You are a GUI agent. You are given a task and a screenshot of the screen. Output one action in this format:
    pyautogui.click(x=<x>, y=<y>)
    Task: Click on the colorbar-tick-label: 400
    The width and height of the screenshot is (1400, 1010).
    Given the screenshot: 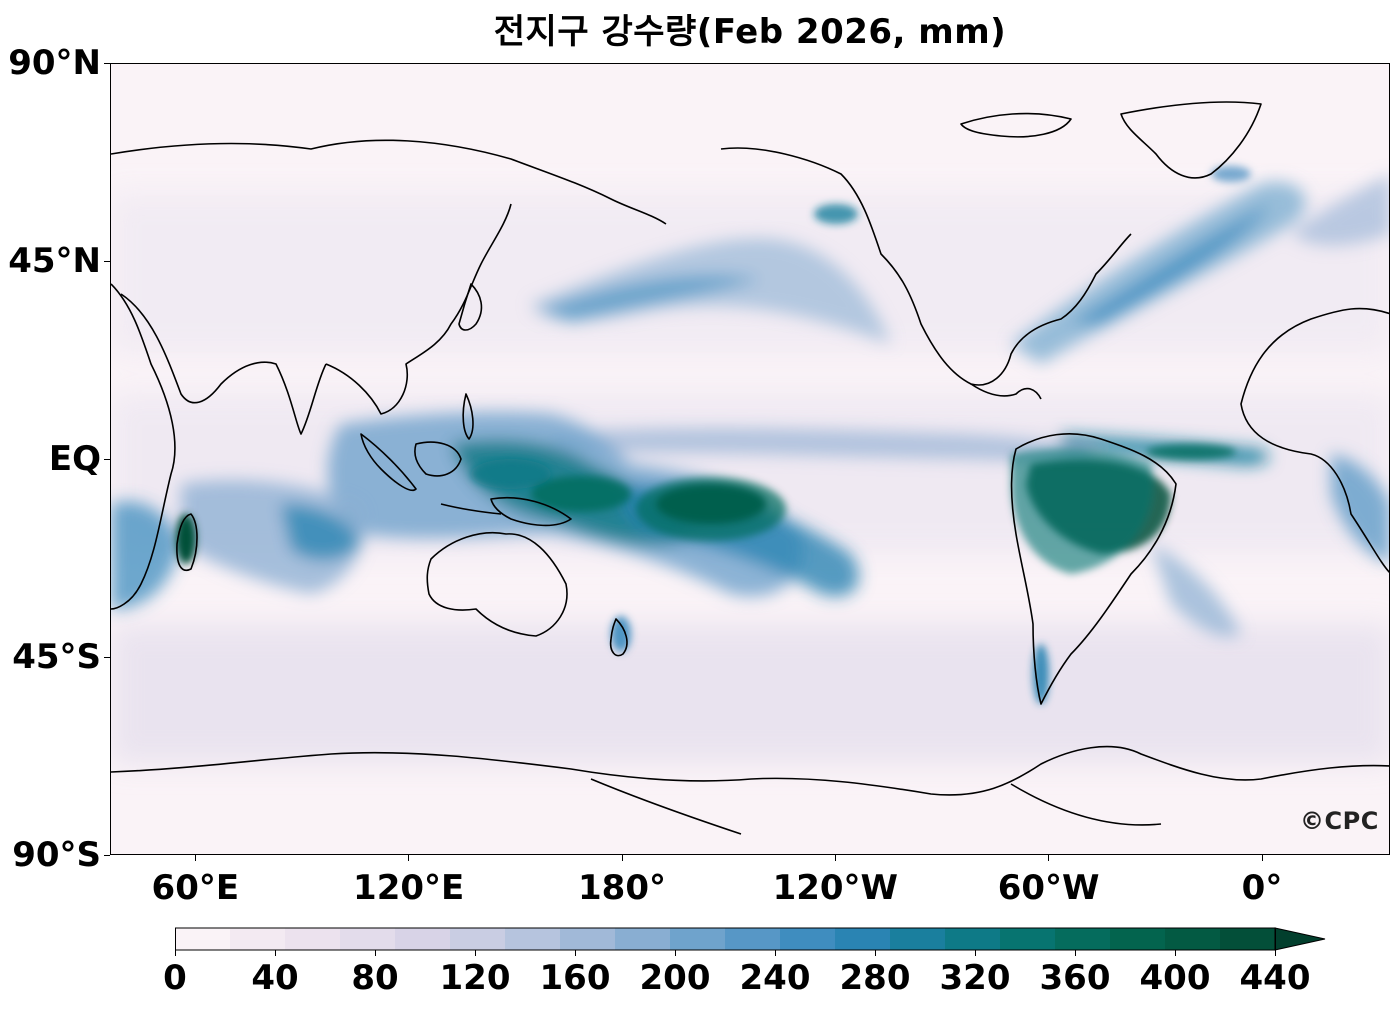 What is the action you would take?
    pyautogui.click(x=1175, y=978)
    